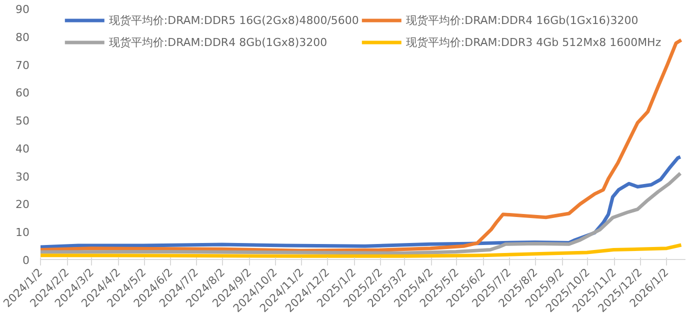 The width and height of the screenshot is (700, 322). What do you see at coordinates (23, 65) in the screenshot?
I see `y-tick-label: 70` at bounding box center [23, 65].